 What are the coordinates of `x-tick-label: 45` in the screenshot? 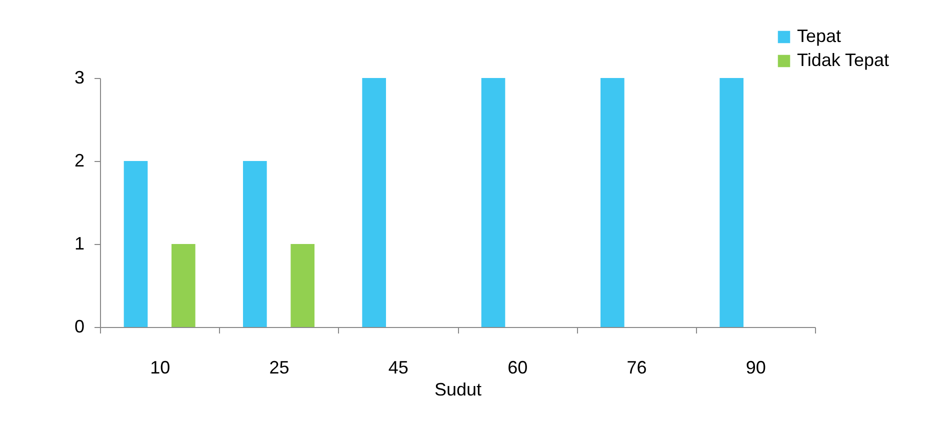 It's located at (398, 368).